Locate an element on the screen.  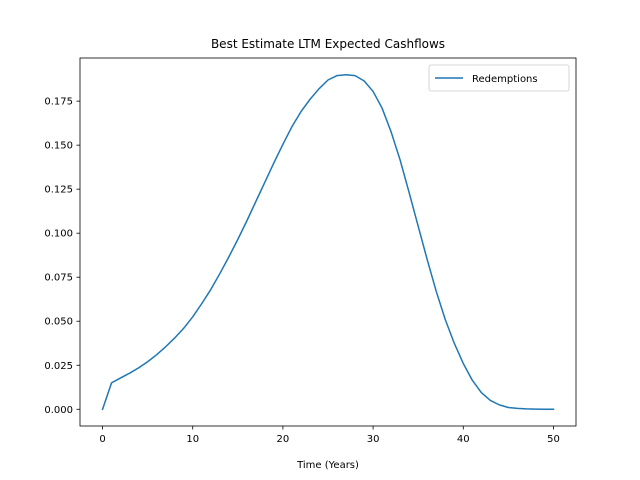
legend-box is located at coordinates (499, 78).